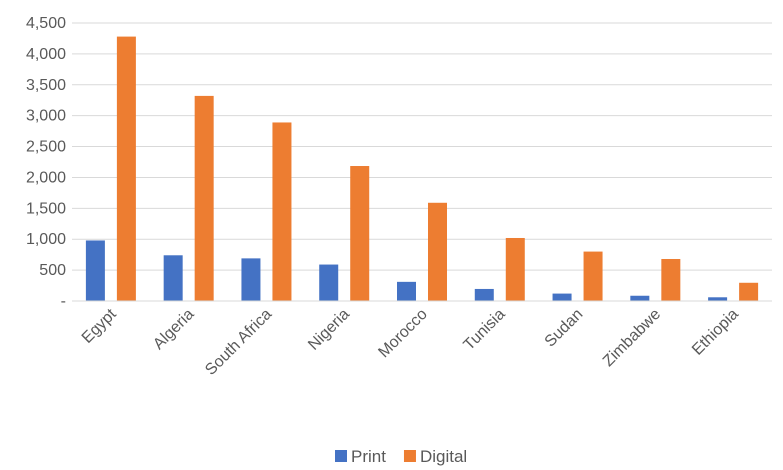 The width and height of the screenshot is (783, 470). What do you see at coordinates (95, 270) in the screenshot?
I see `bar-print-egypt` at bounding box center [95, 270].